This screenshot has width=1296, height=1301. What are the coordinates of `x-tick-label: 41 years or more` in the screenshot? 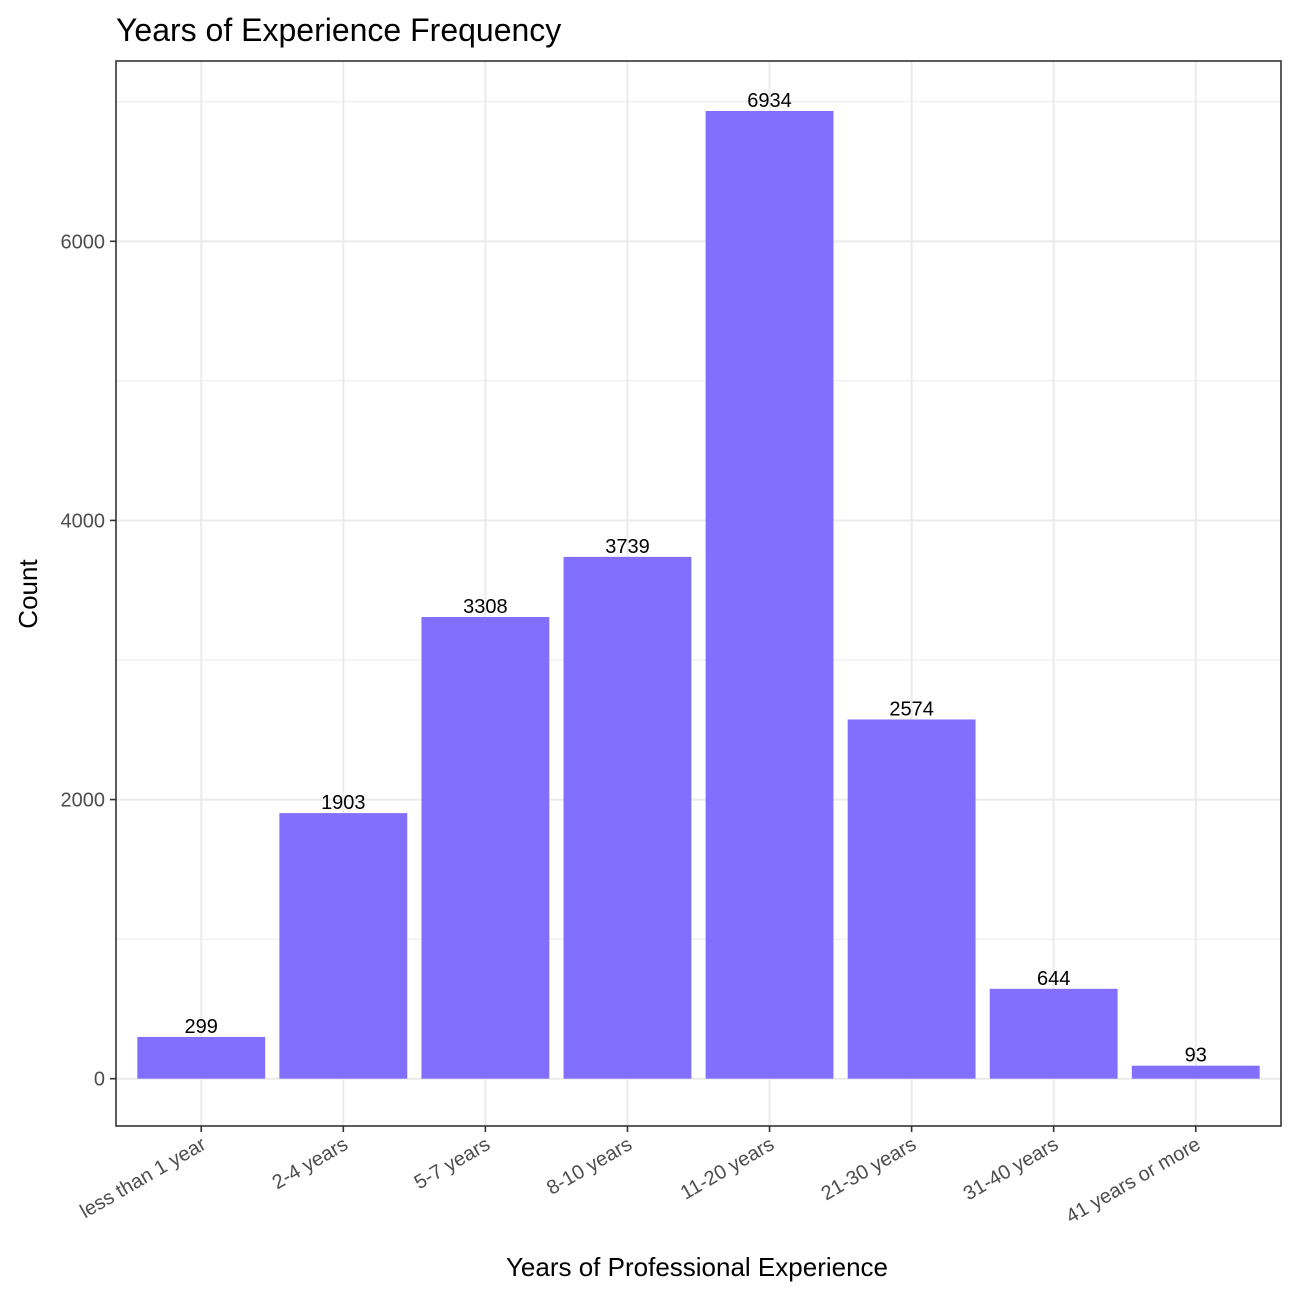 It's located at (1133, 1180).